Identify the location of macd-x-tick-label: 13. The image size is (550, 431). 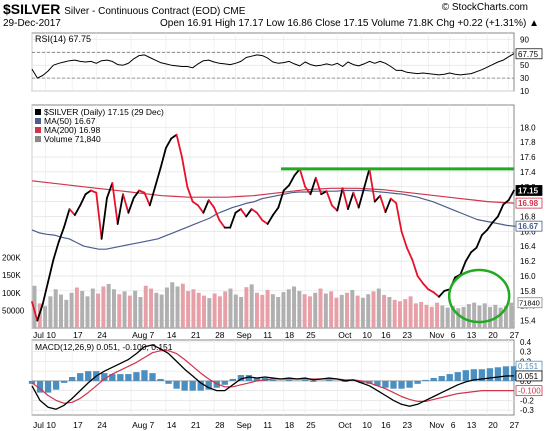
(472, 425).